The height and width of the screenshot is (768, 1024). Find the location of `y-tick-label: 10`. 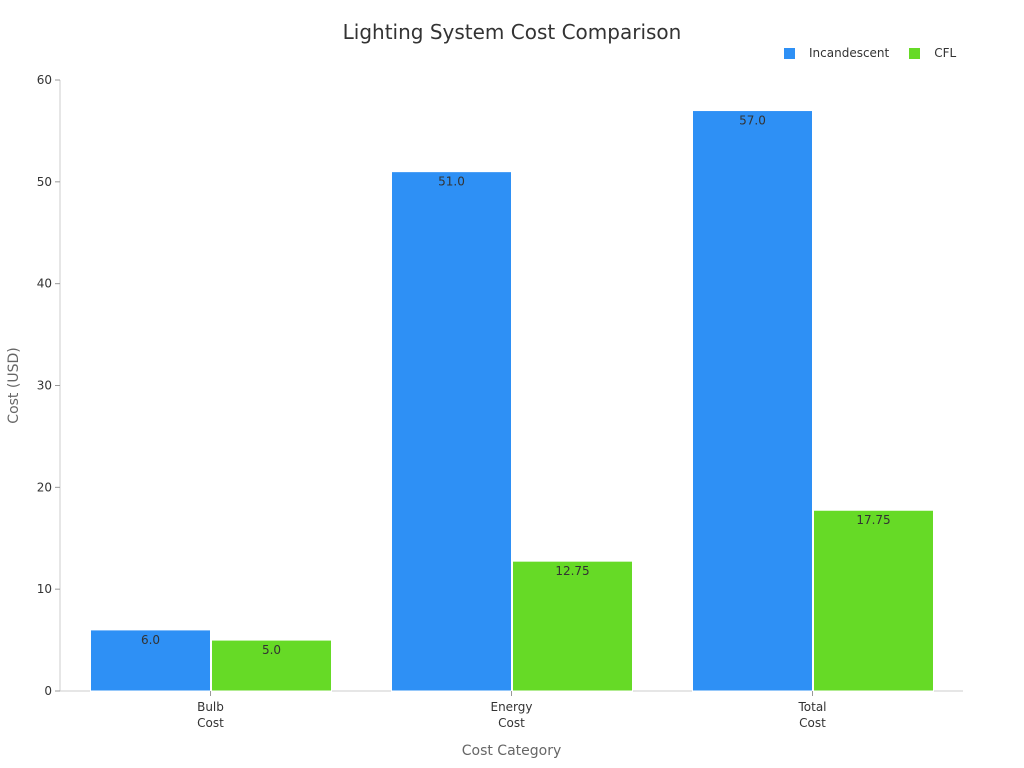

y-tick-label: 10 is located at coordinates (44, 589).